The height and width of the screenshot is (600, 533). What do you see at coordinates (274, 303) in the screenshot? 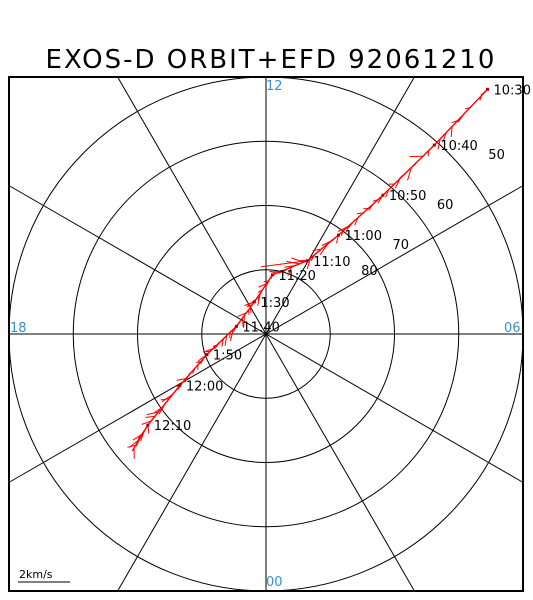
I see `time-label: 1:30` at bounding box center [274, 303].